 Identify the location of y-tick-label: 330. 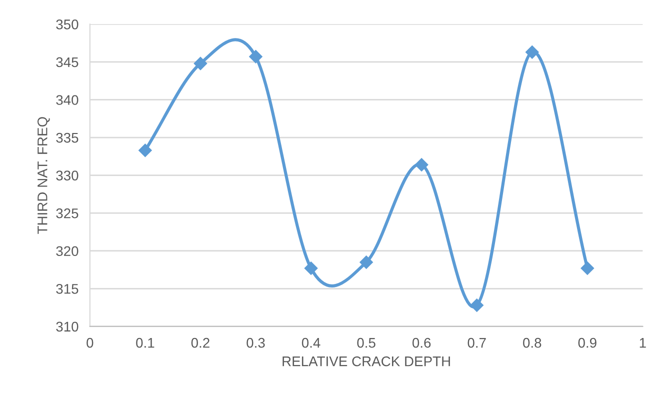
(67, 175).